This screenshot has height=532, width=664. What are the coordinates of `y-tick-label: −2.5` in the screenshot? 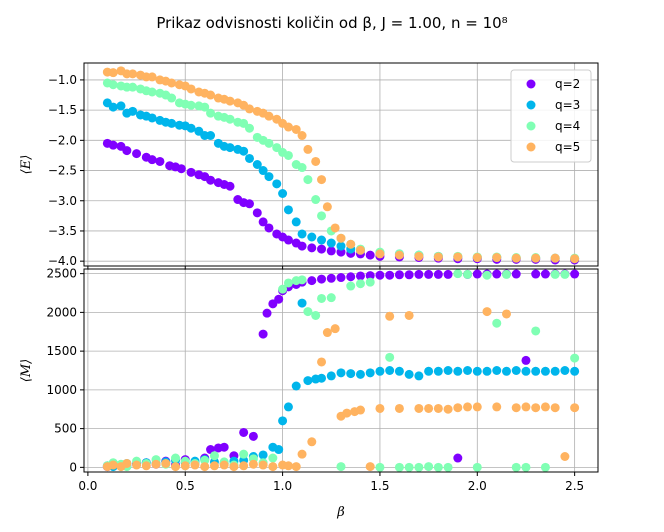 It's located at (62, 171).